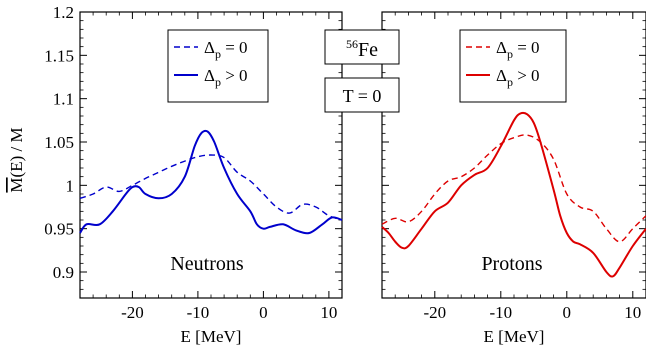  I want to click on protons-legend-label: Δp > 0, so click(518, 77).